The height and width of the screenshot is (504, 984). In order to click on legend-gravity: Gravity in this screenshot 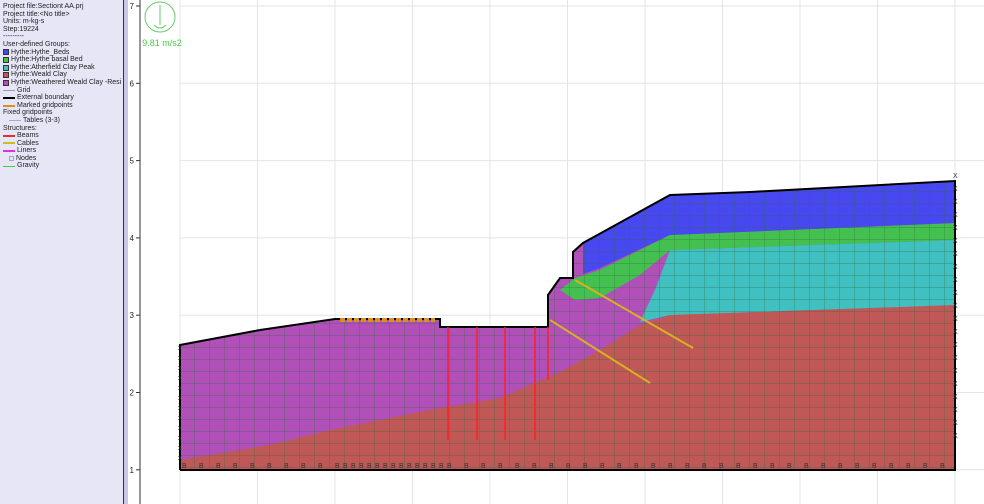, I will do `click(63, 166)`.